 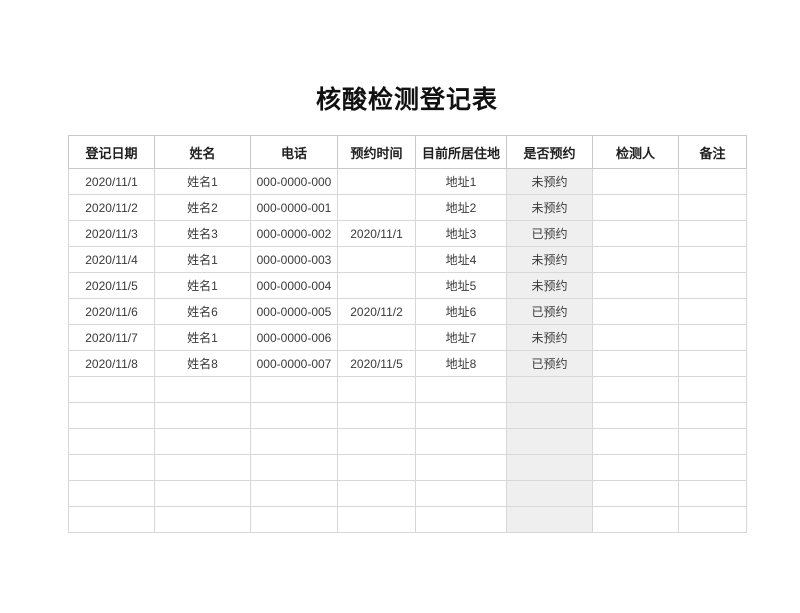 I want to click on cell-phone: 000-0000-003, so click(x=294, y=259).